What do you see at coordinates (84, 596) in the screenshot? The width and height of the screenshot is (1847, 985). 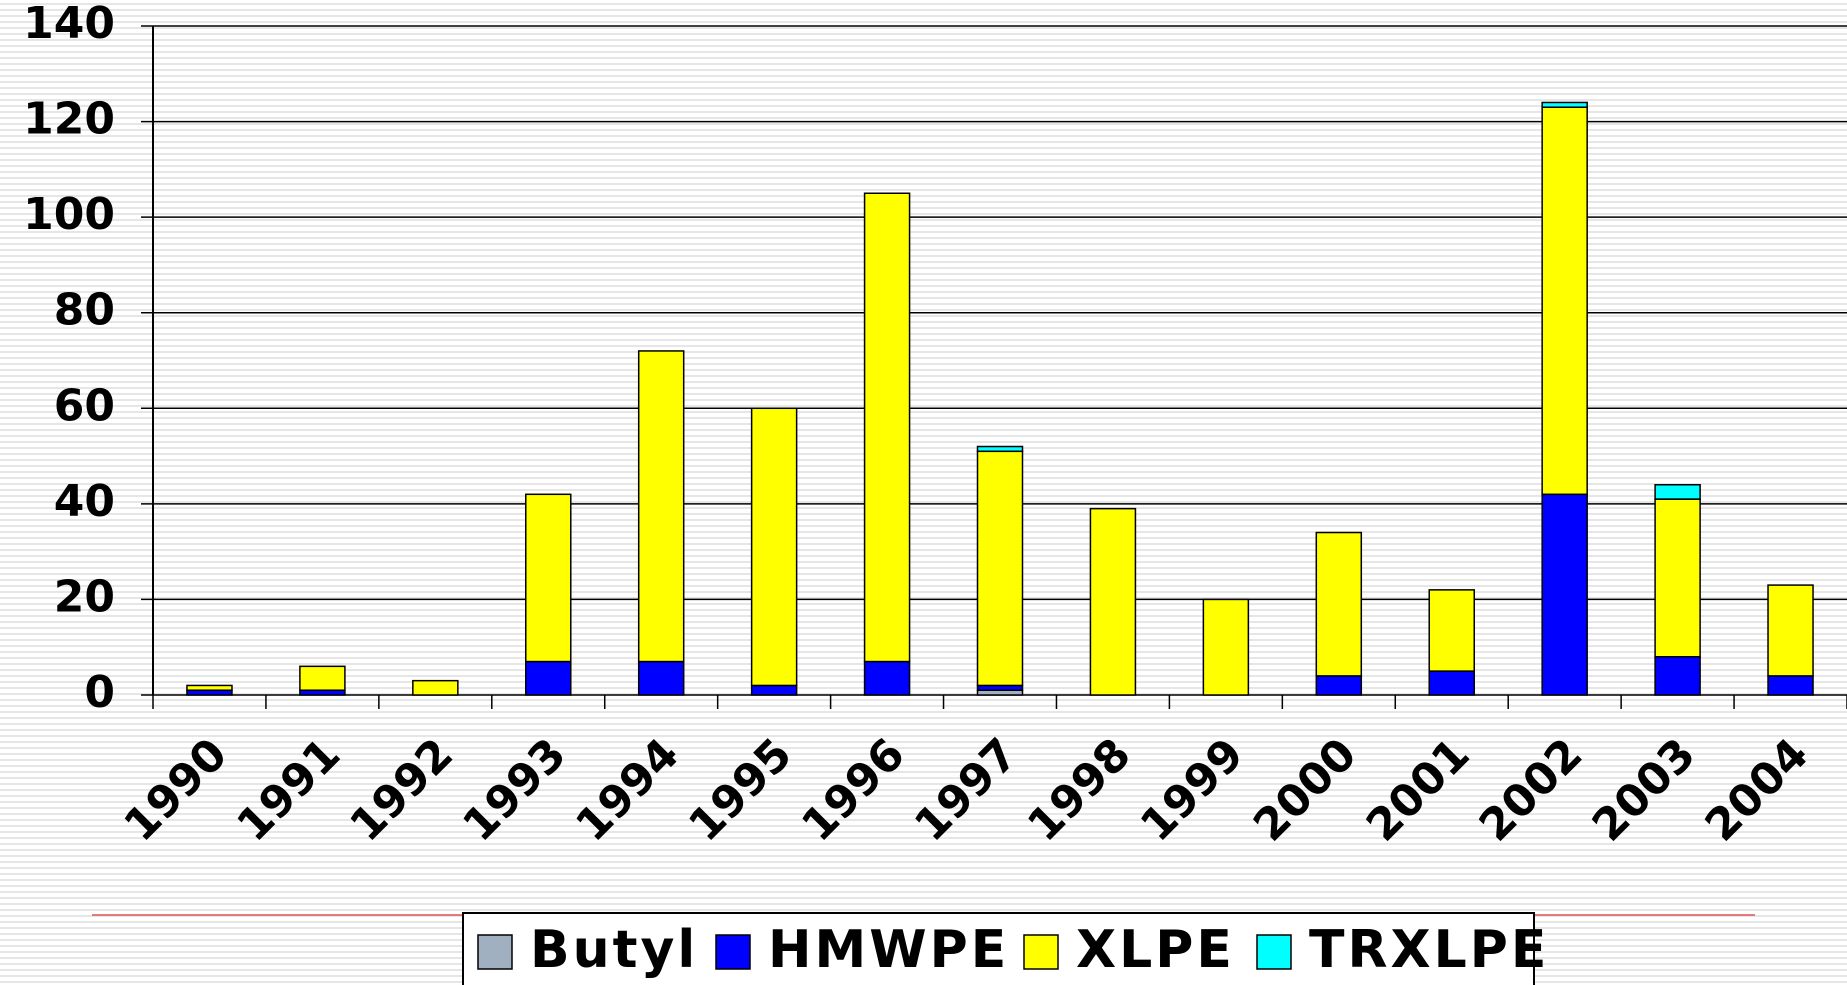 I see `y-tick-label: 20` at bounding box center [84, 596].